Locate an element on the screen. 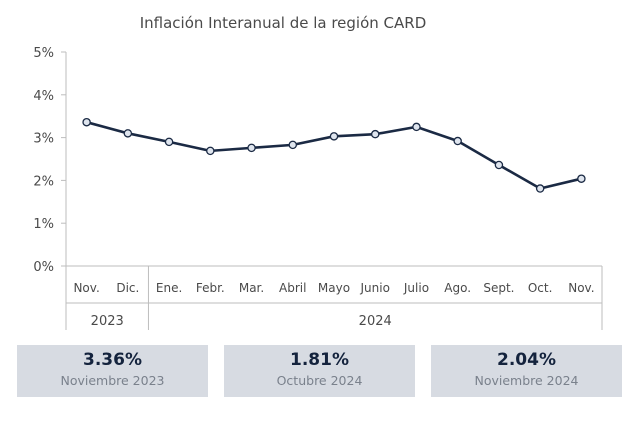 The width and height of the screenshot is (640, 424). y-tick-label: 0% is located at coordinates (43, 267).